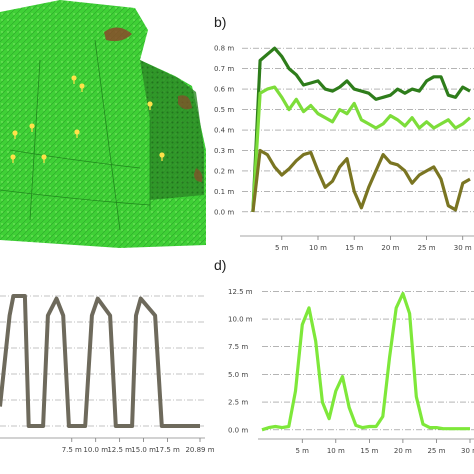 Image resolution: width=474 pixels, height=474 pixels. What do you see at coordinates (224, 192) in the screenshot?
I see `y-tick-label: 0.1 m` at bounding box center [224, 192].